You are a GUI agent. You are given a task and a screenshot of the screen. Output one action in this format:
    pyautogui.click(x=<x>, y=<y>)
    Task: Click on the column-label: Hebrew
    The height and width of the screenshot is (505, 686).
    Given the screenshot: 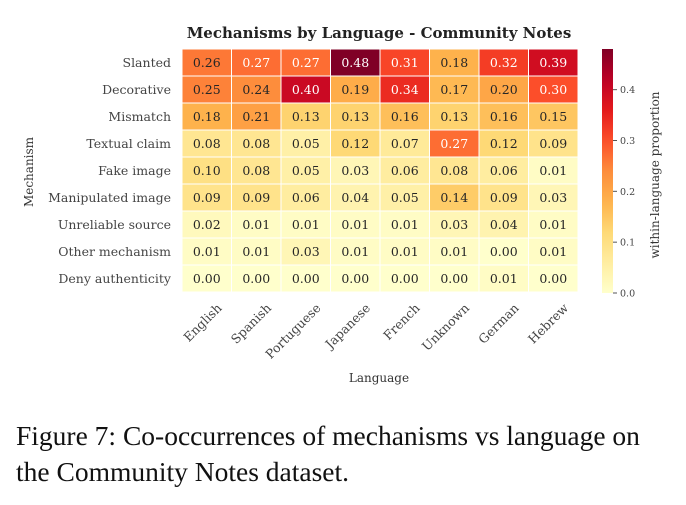 What is the action you would take?
    pyautogui.click(x=548, y=323)
    